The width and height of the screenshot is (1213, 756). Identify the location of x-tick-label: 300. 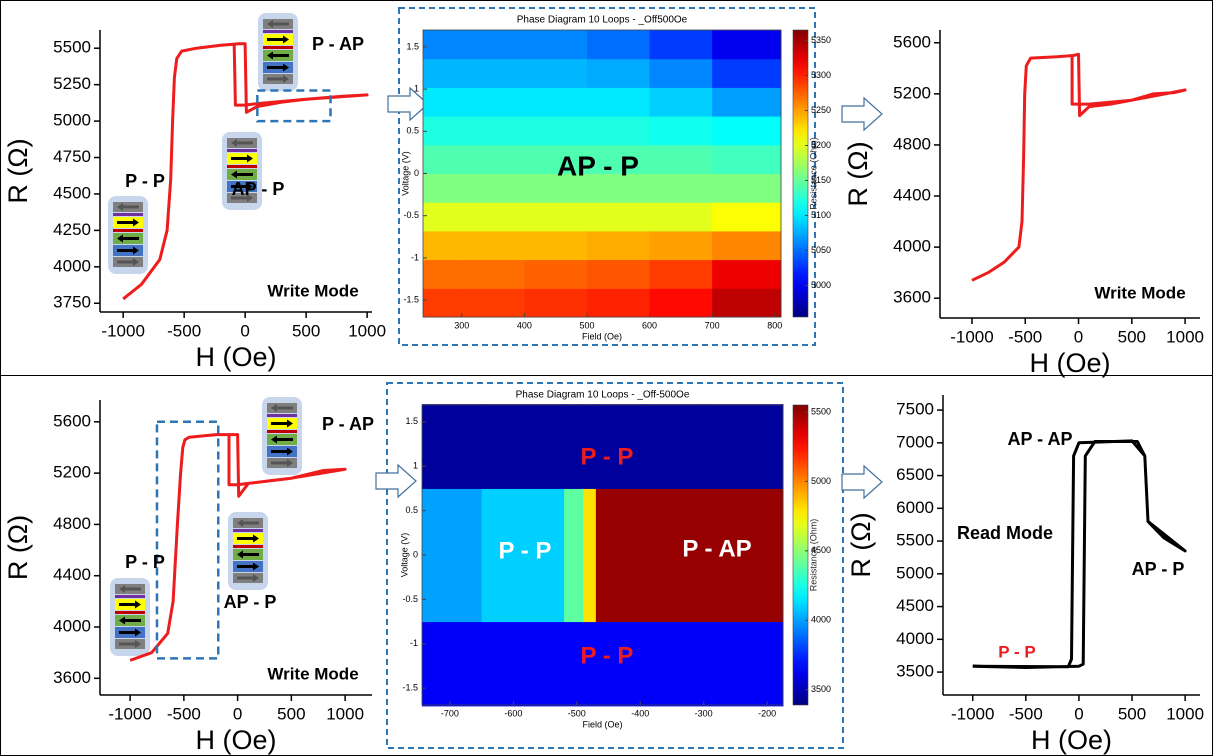
(461, 325).